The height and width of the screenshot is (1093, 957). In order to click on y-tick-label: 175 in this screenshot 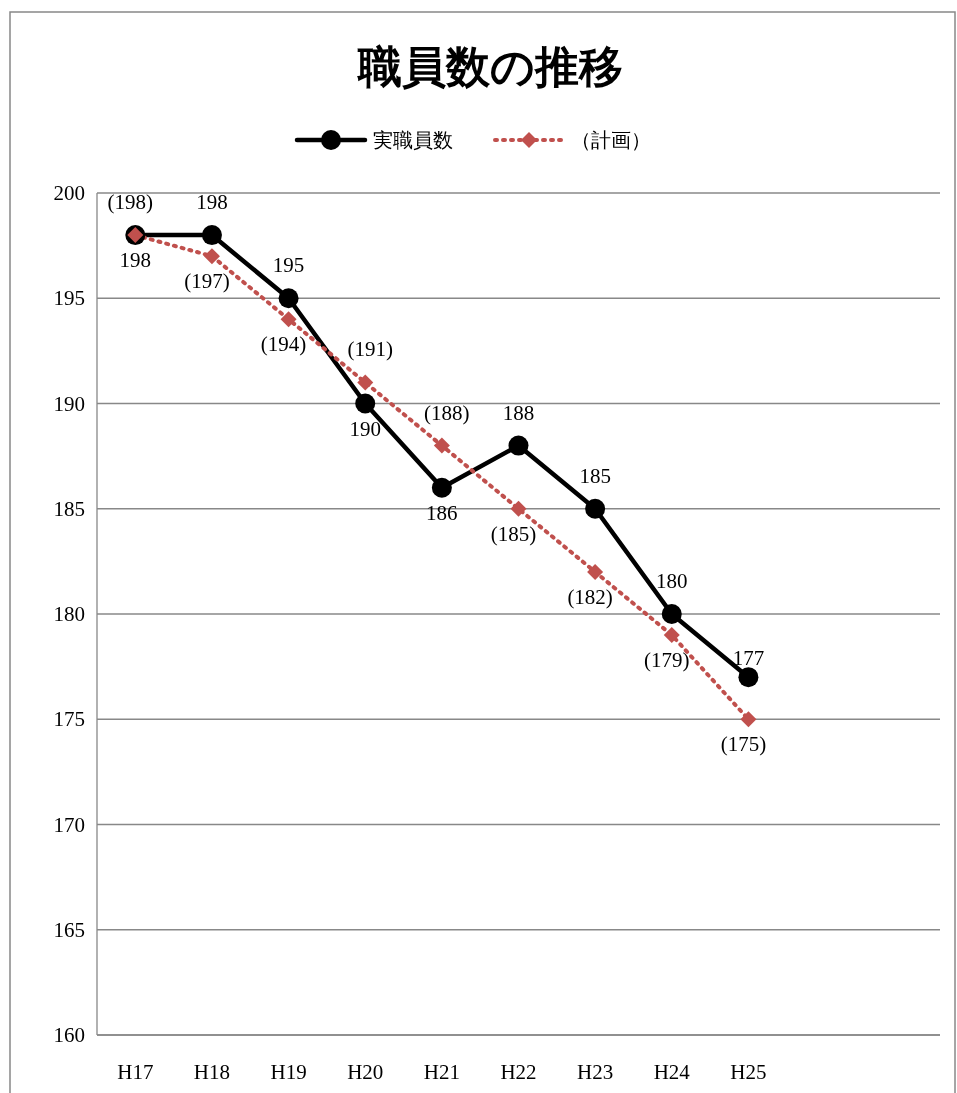, I will do `click(69, 719)`.